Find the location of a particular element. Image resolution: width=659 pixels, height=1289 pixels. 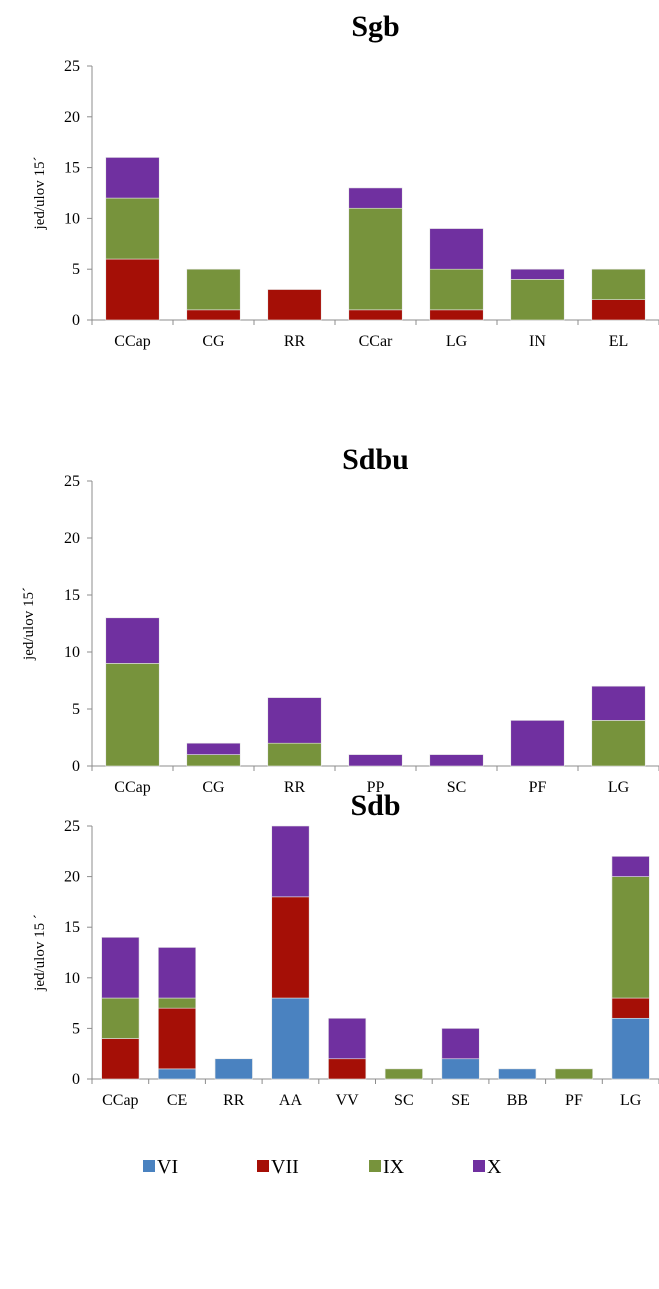

bar-segment-x-sc is located at coordinates (456, 760).